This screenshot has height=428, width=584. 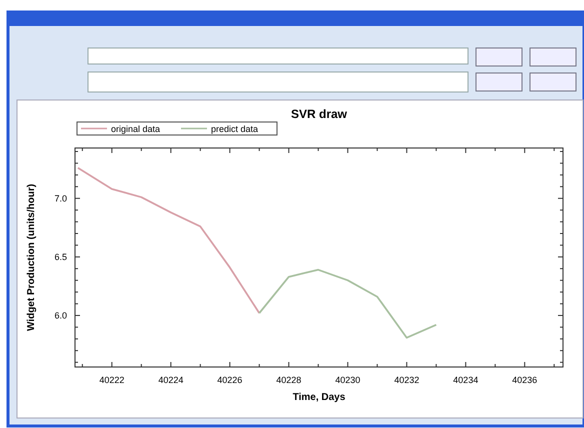 I want to click on x-tick-label: 40230, so click(x=347, y=380).